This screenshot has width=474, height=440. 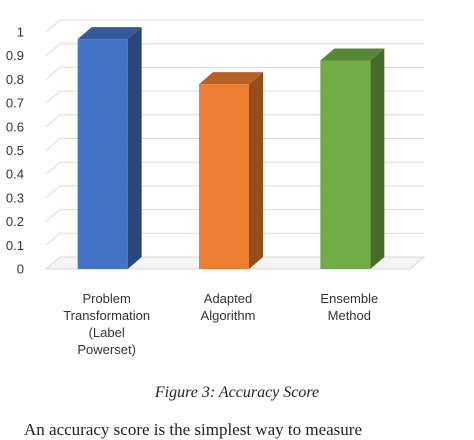 What do you see at coordinates (106, 349) in the screenshot?
I see `x-category-label-line: Powerset)` at bounding box center [106, 349].